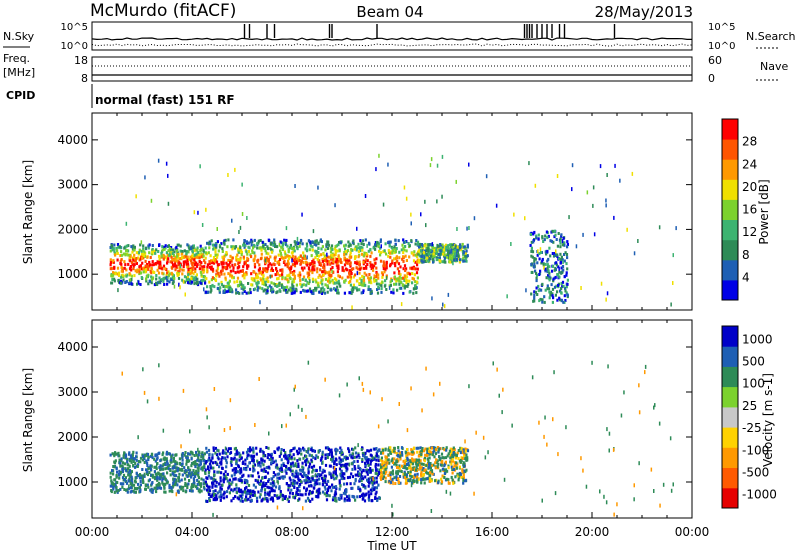  I want to click on cpid-mode: normal (fast) 151 RF, so click(165, 100).